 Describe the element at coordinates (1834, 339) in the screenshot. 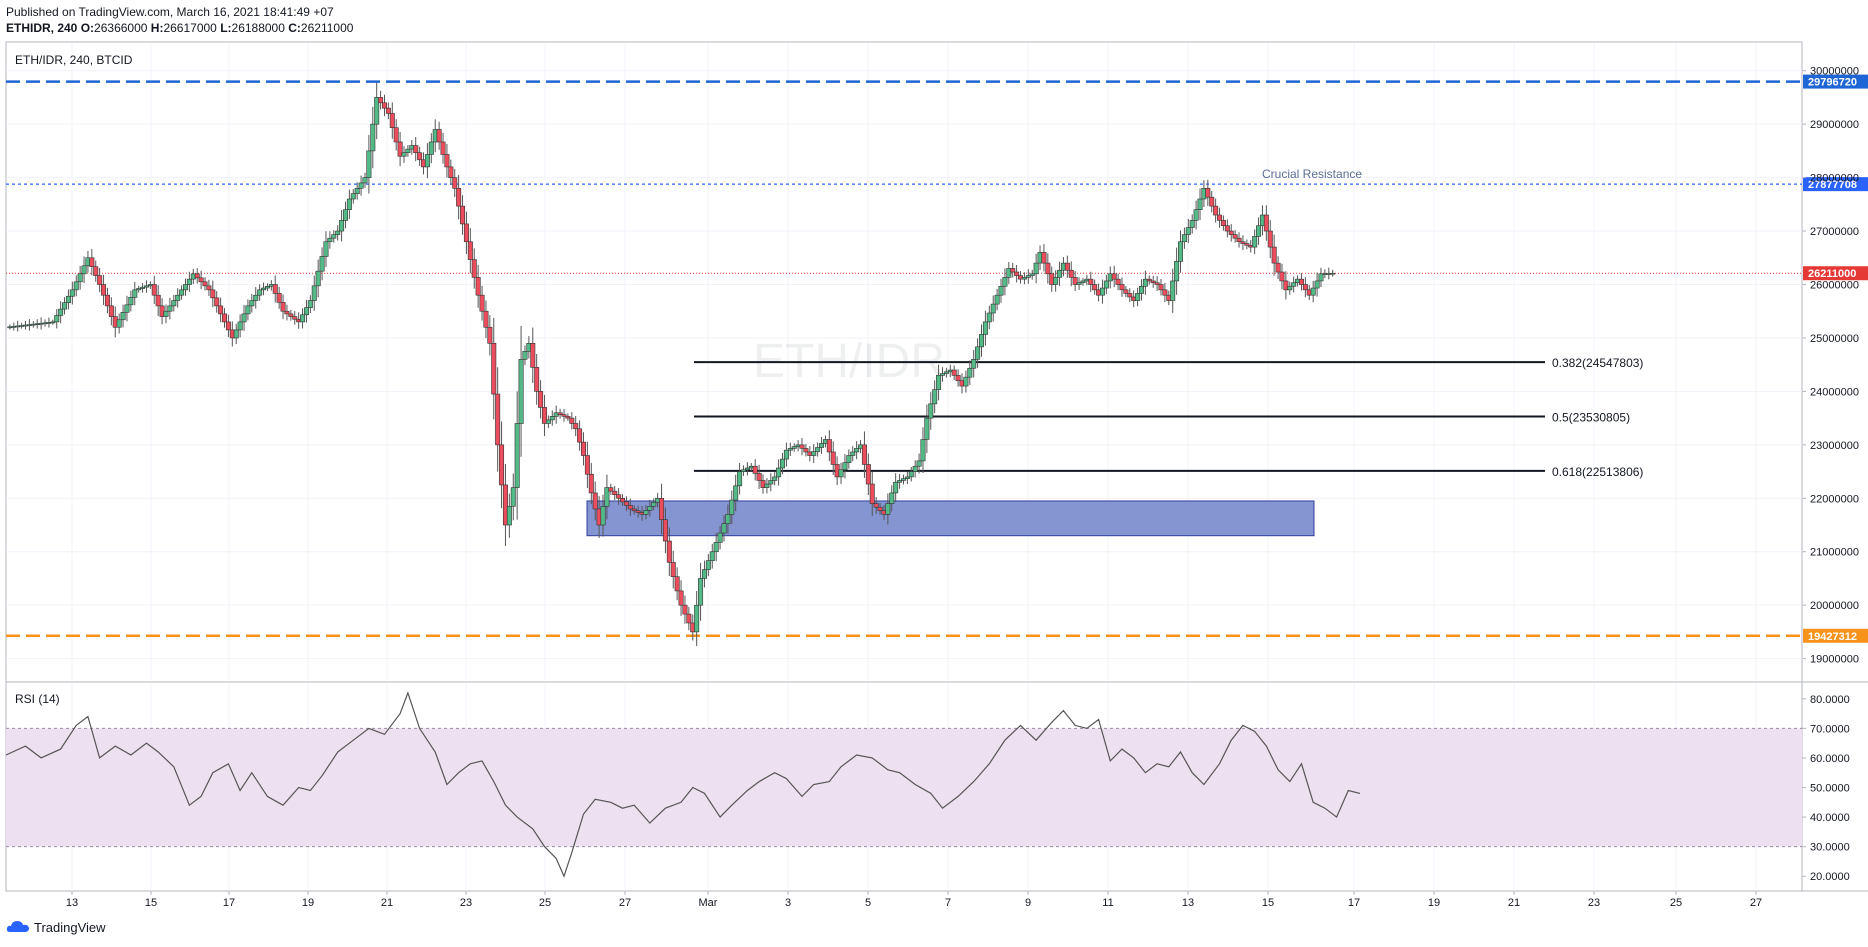

I see `price-tick-label: 25000000` at that location.